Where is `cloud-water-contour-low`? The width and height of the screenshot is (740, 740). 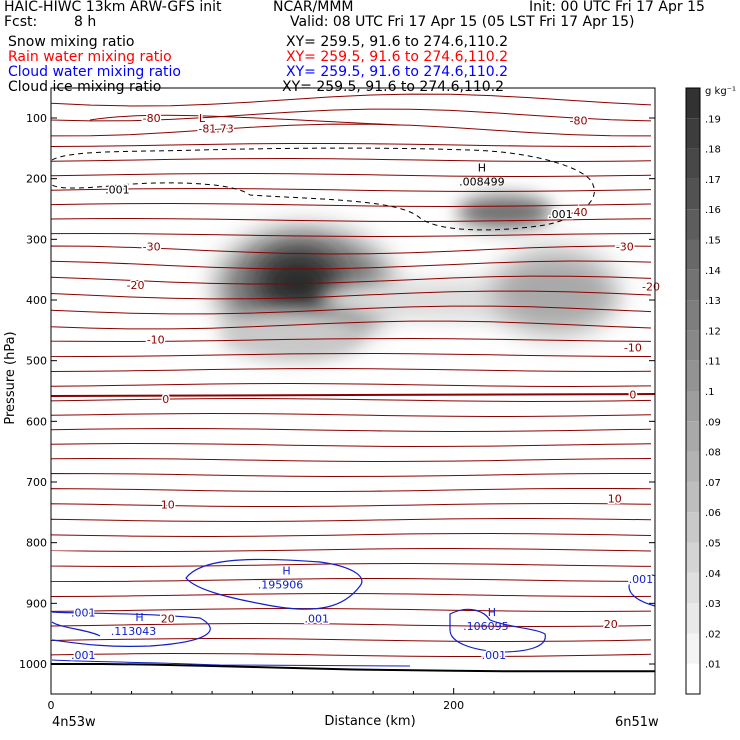 cloud-water-contour-low is located at coordinates (231, 663).